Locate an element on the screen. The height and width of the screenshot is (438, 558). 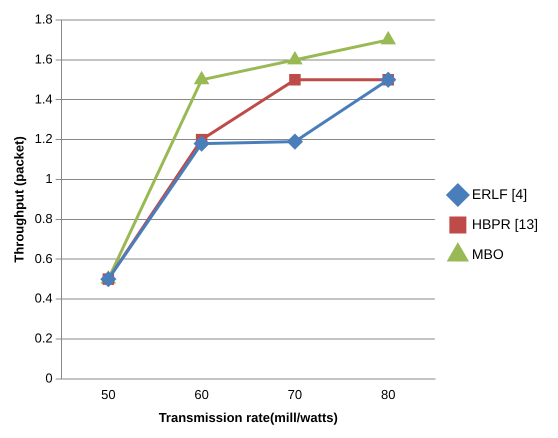
y-tick-label: 0.8 is located at coordinates (43, 218).